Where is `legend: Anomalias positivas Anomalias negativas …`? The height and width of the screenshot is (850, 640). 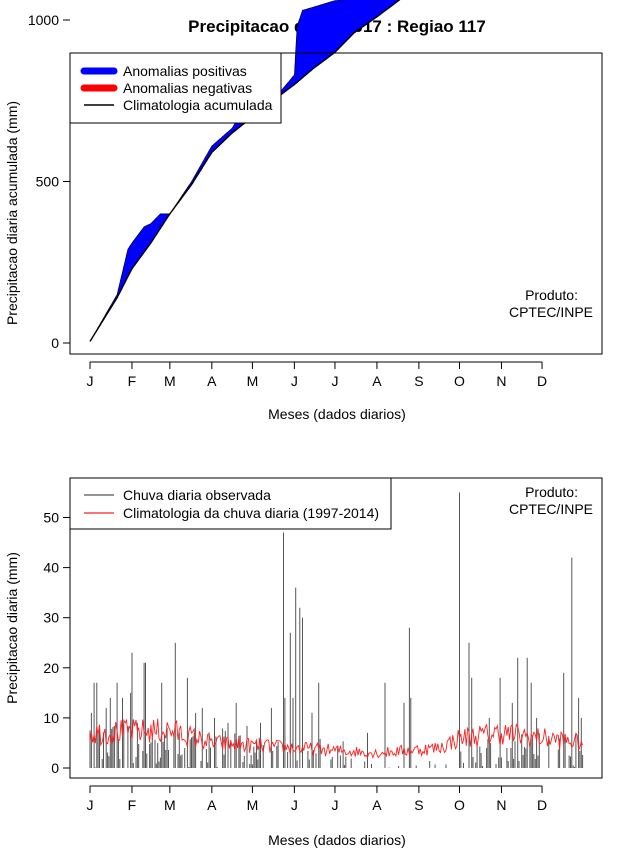 legend: Anomalias positivas Anomalias negativas … is located at coordinates (175, 88).